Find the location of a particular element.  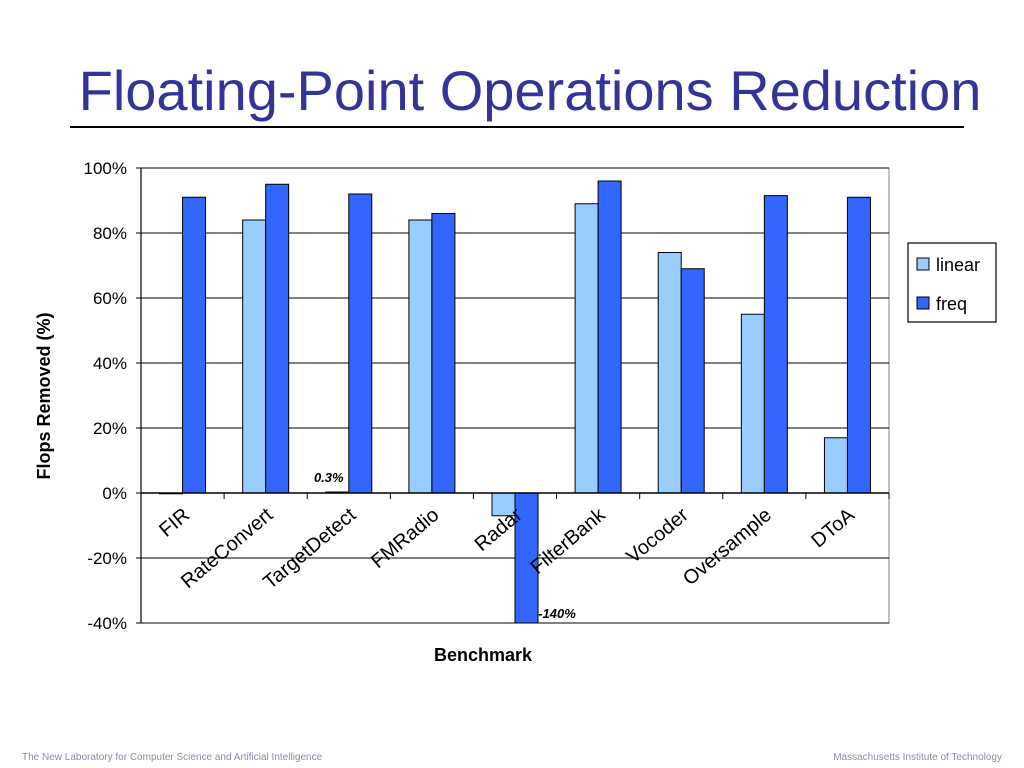

bar-freq-fir is located at coordinates (194, 345).